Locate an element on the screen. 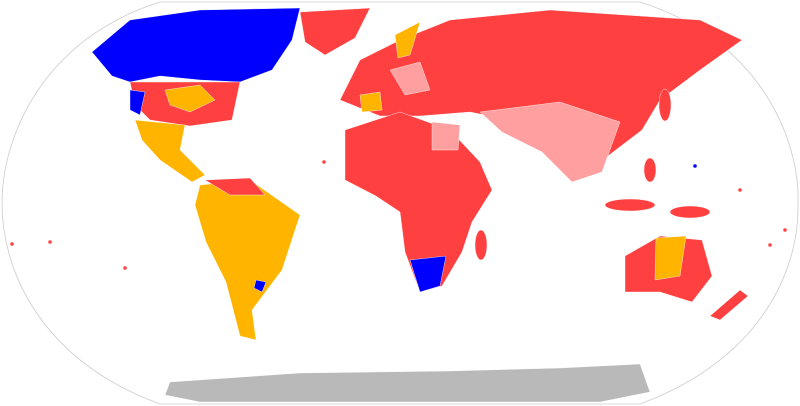 This screenshot has height=406, width=800. region-europe-pink is located at coordinates (410, 78).